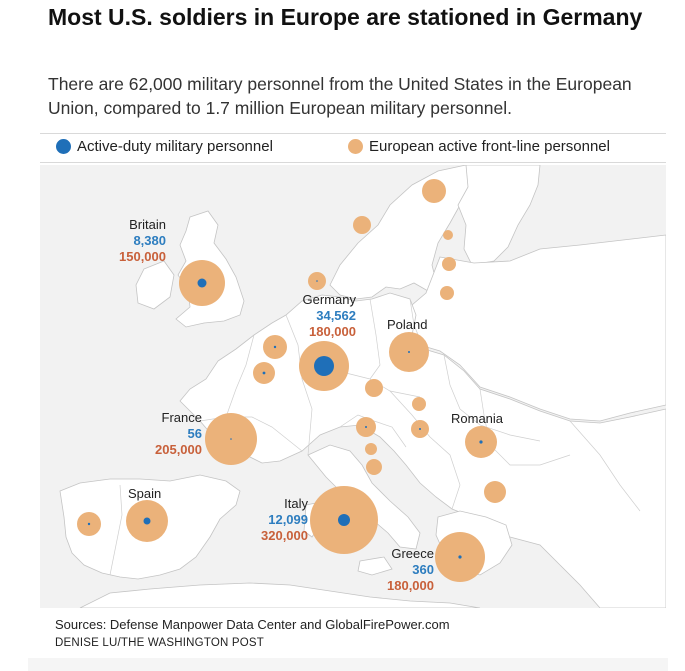 Image resolution: width=685 pixels, height=671 pixels. I want to click on legend-item-eu: European active front-line personnel, so click(479, 146).